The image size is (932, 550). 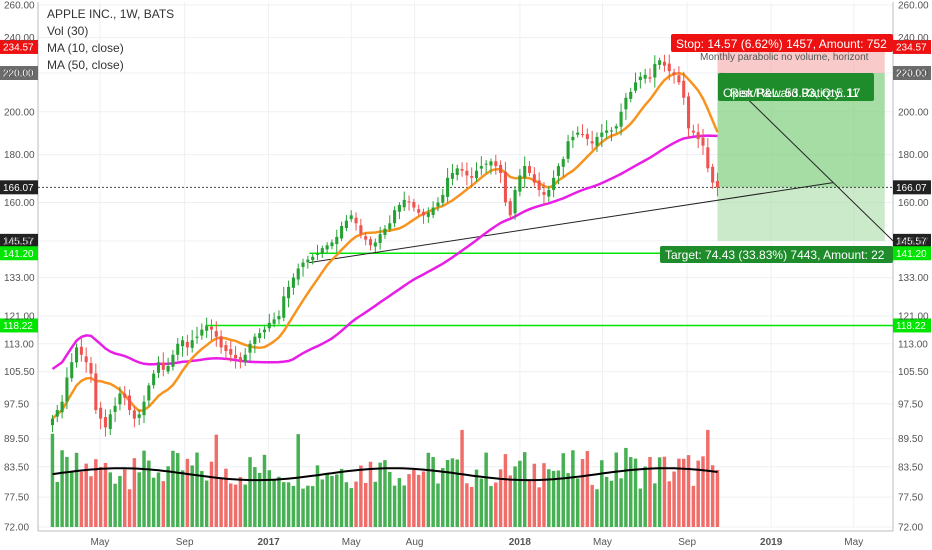 I want to click on open-pl-label: Open P&L: 53.93, Qty: 17, so click(x=796, y=87).